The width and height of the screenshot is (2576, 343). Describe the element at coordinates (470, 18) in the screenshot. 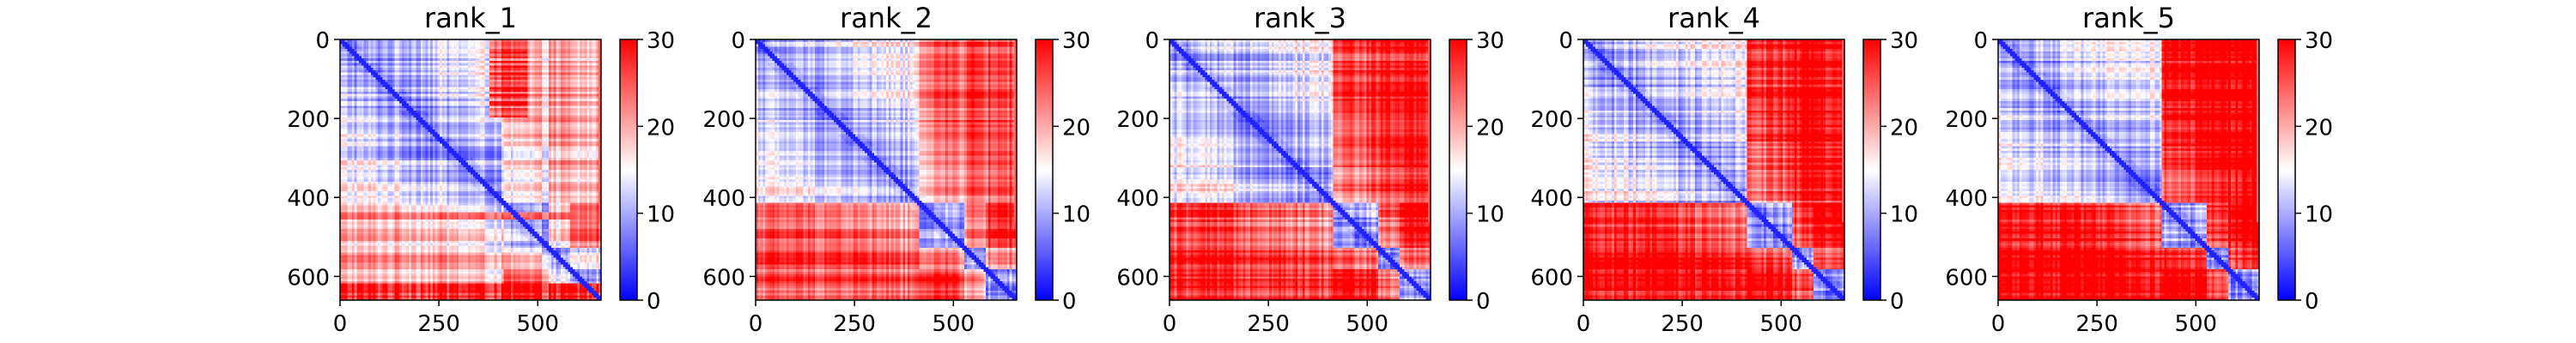

I see `panel-title: rank_1` at that location.